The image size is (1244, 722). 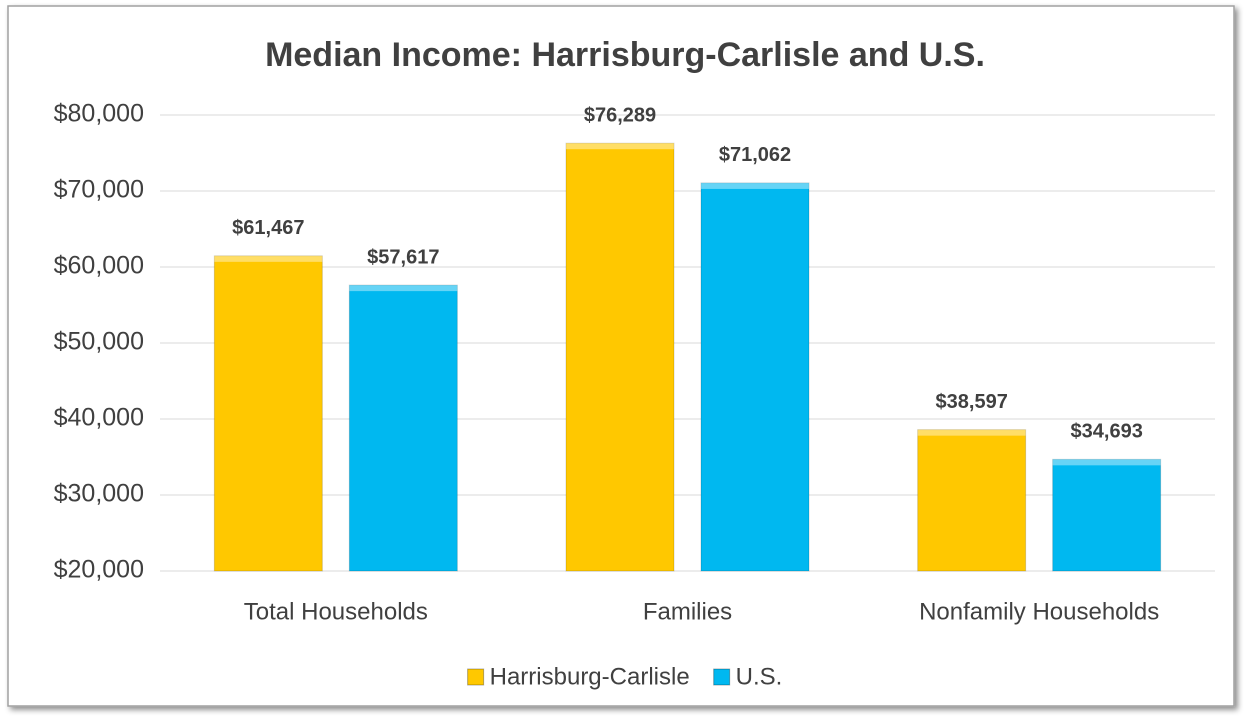 I want to click on x-tick-label: Families, so click(x=687, y=611).